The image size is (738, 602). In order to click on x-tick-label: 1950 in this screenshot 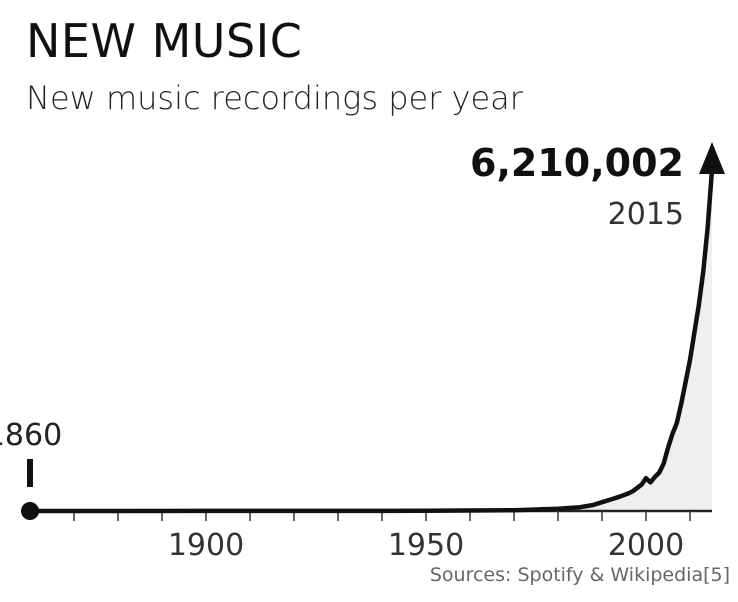, I will do `click(426, 545)`.